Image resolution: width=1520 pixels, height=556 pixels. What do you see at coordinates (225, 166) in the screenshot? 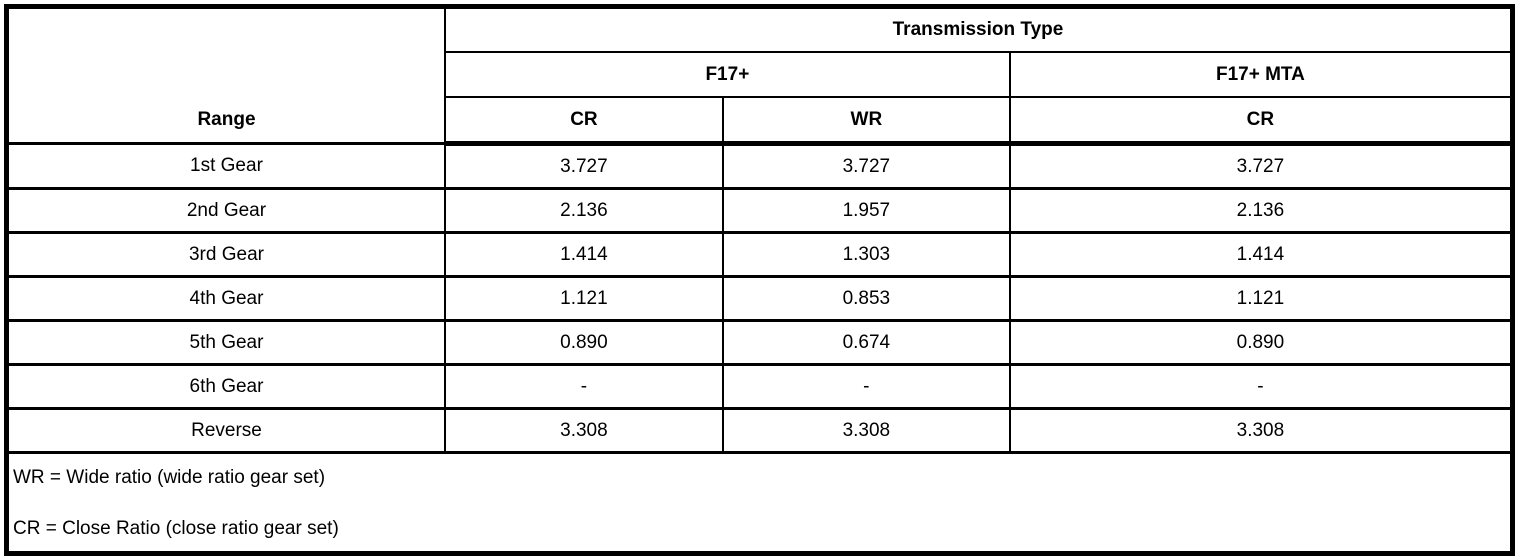
I see `range-cell: 1st Gear` at bounding box center [225, 166].